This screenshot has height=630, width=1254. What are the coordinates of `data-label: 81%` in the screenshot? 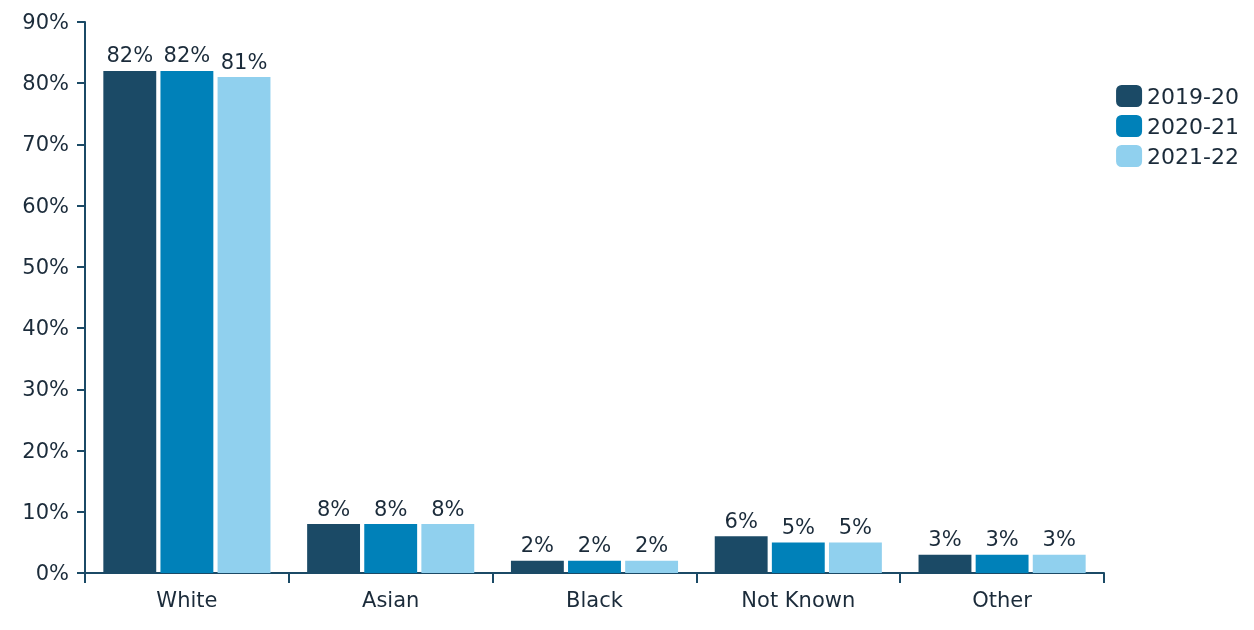 It's located at (244, 61).